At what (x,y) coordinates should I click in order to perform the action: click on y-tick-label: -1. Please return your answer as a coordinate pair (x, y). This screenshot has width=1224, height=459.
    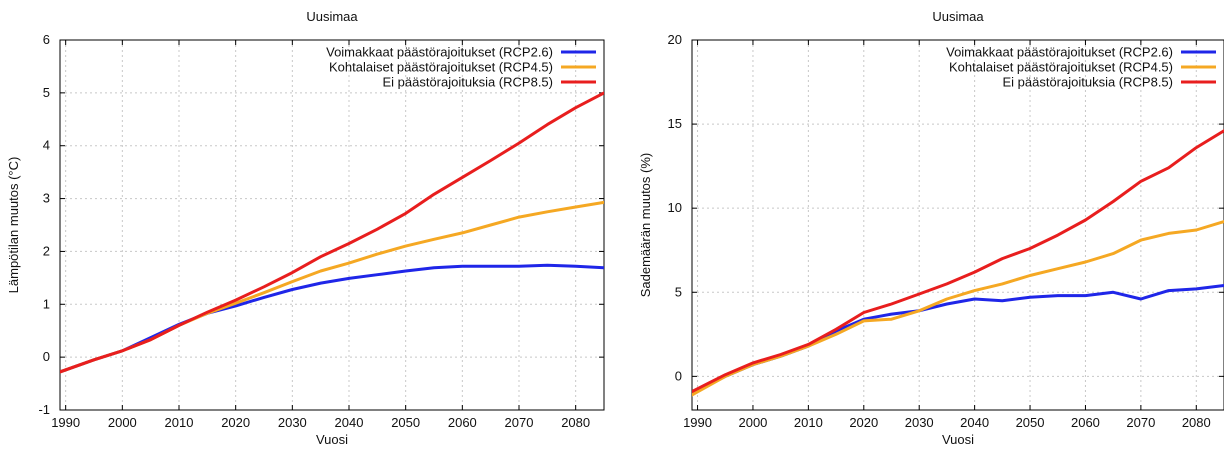
    Looking at the image, I should click on (44, 409).